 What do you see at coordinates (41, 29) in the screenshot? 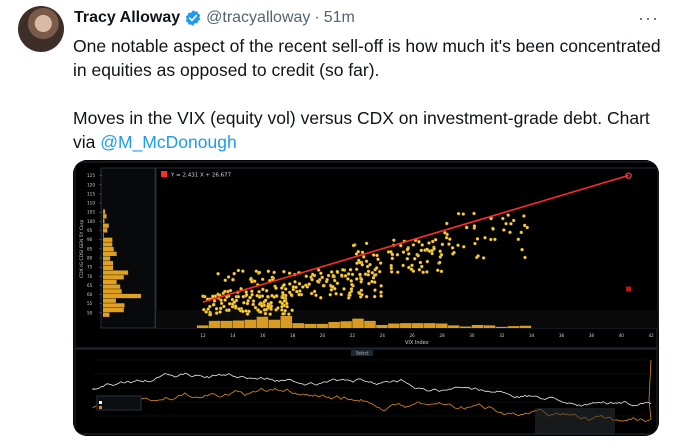
I see `avatar` at bounding box center [41, 29].